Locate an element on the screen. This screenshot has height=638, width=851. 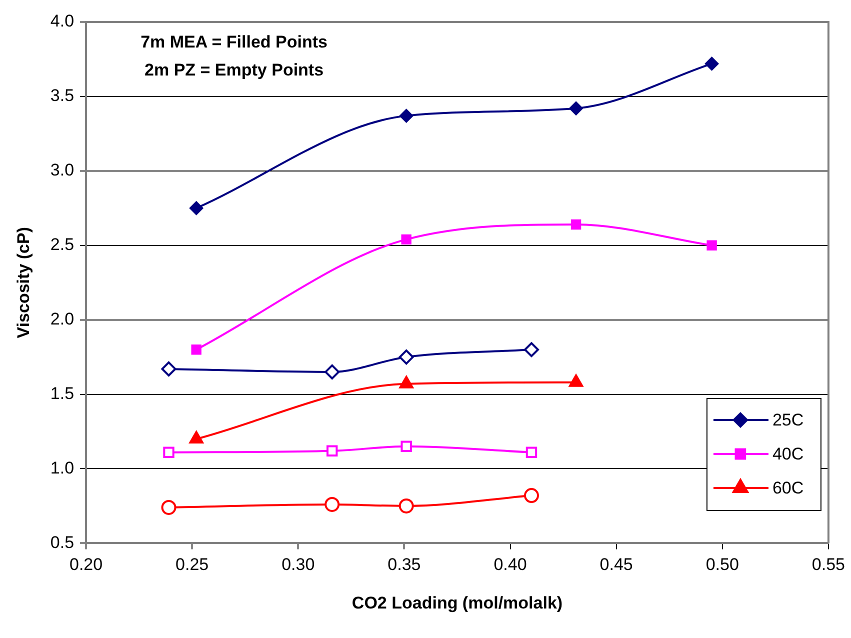
annotation: 2m PZ = Empty Points is located at coordinates (234, 70).